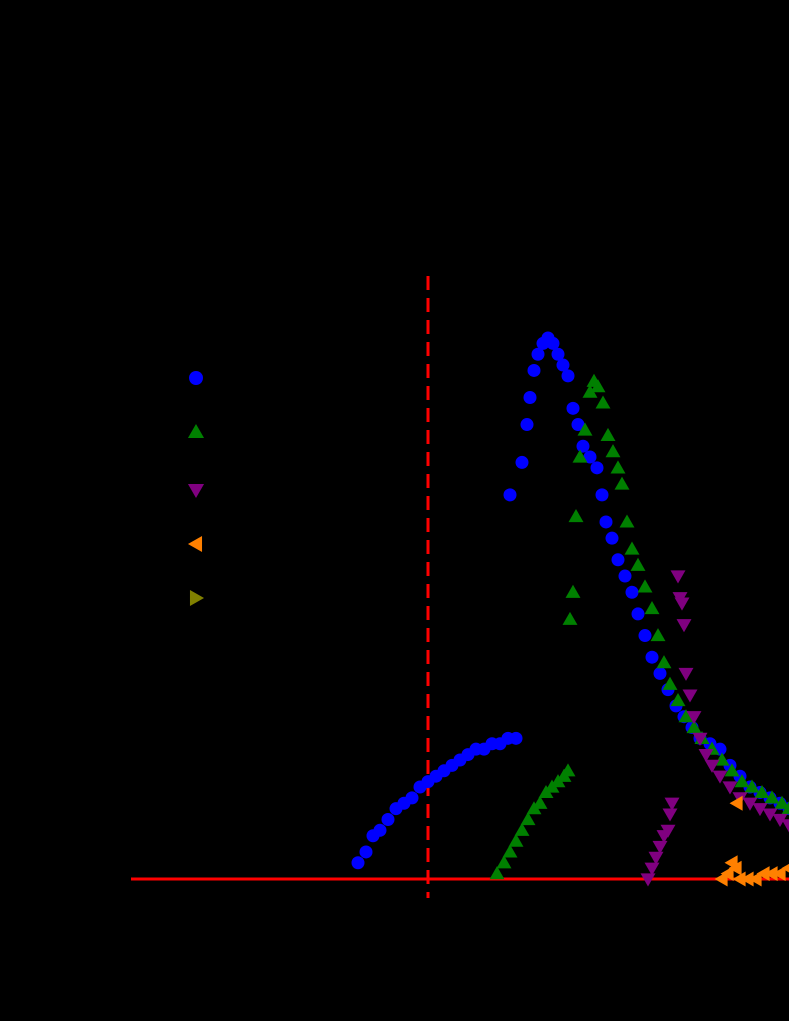 Image resolution: width=789 pixels, height=1021 pixels. Describe the element at coordinates (751, 841) in the screenshot. I see `series-4-triangle-left-markers` at that location.